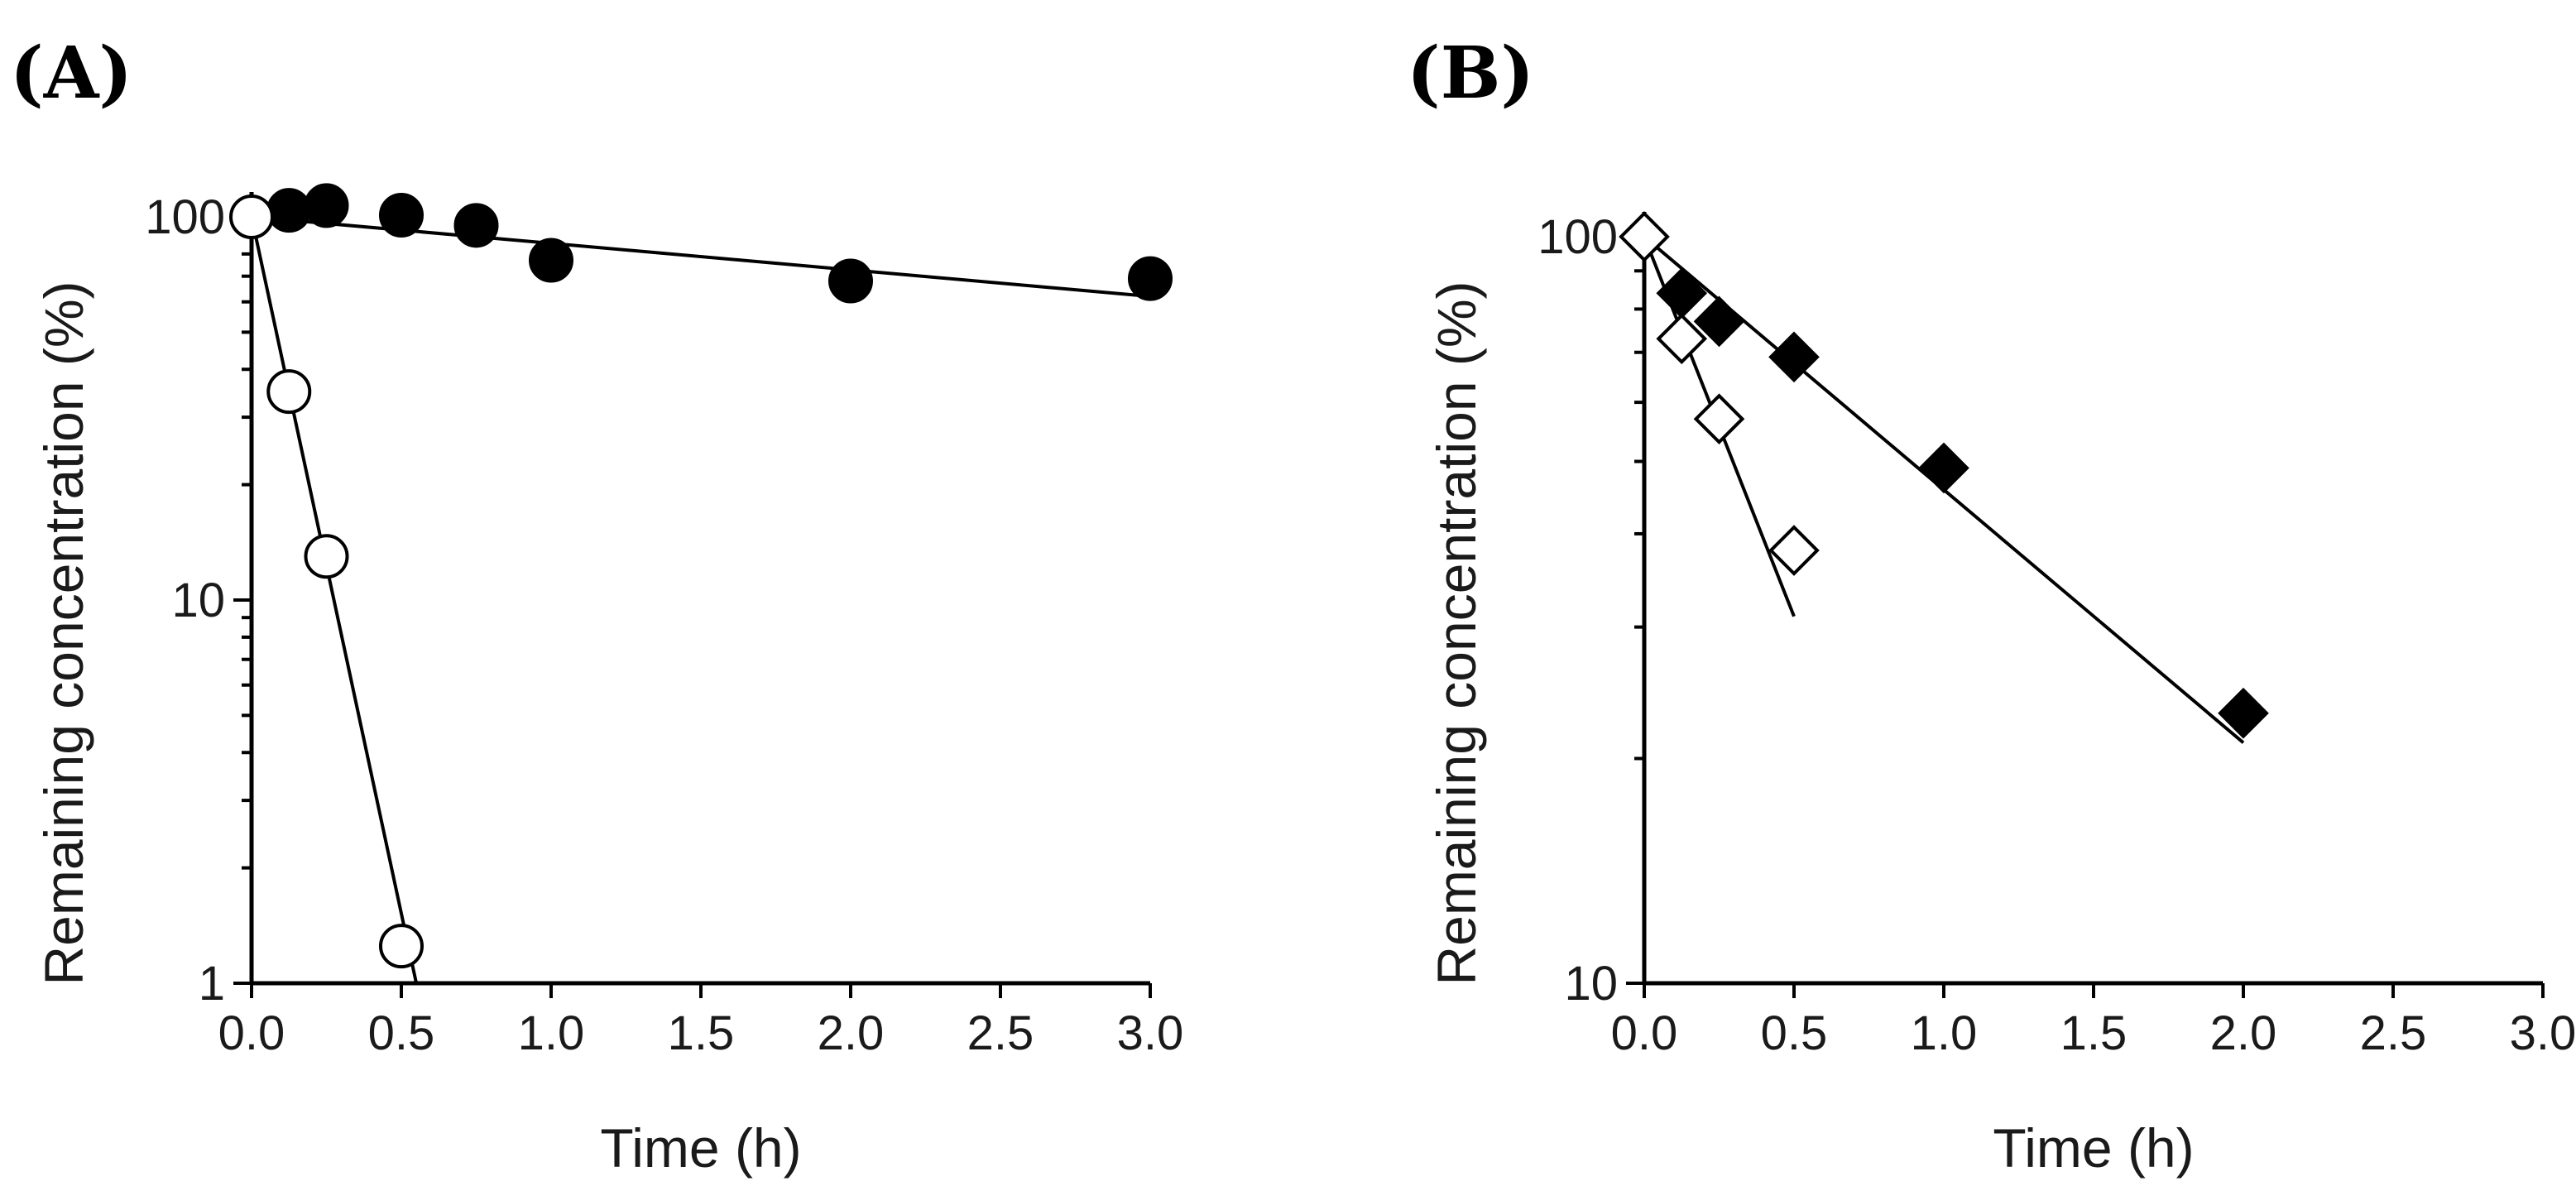 The height and width of the screenshot is (1186, 2576). I want to click on panel-a-label: (A), so click(71, 73).